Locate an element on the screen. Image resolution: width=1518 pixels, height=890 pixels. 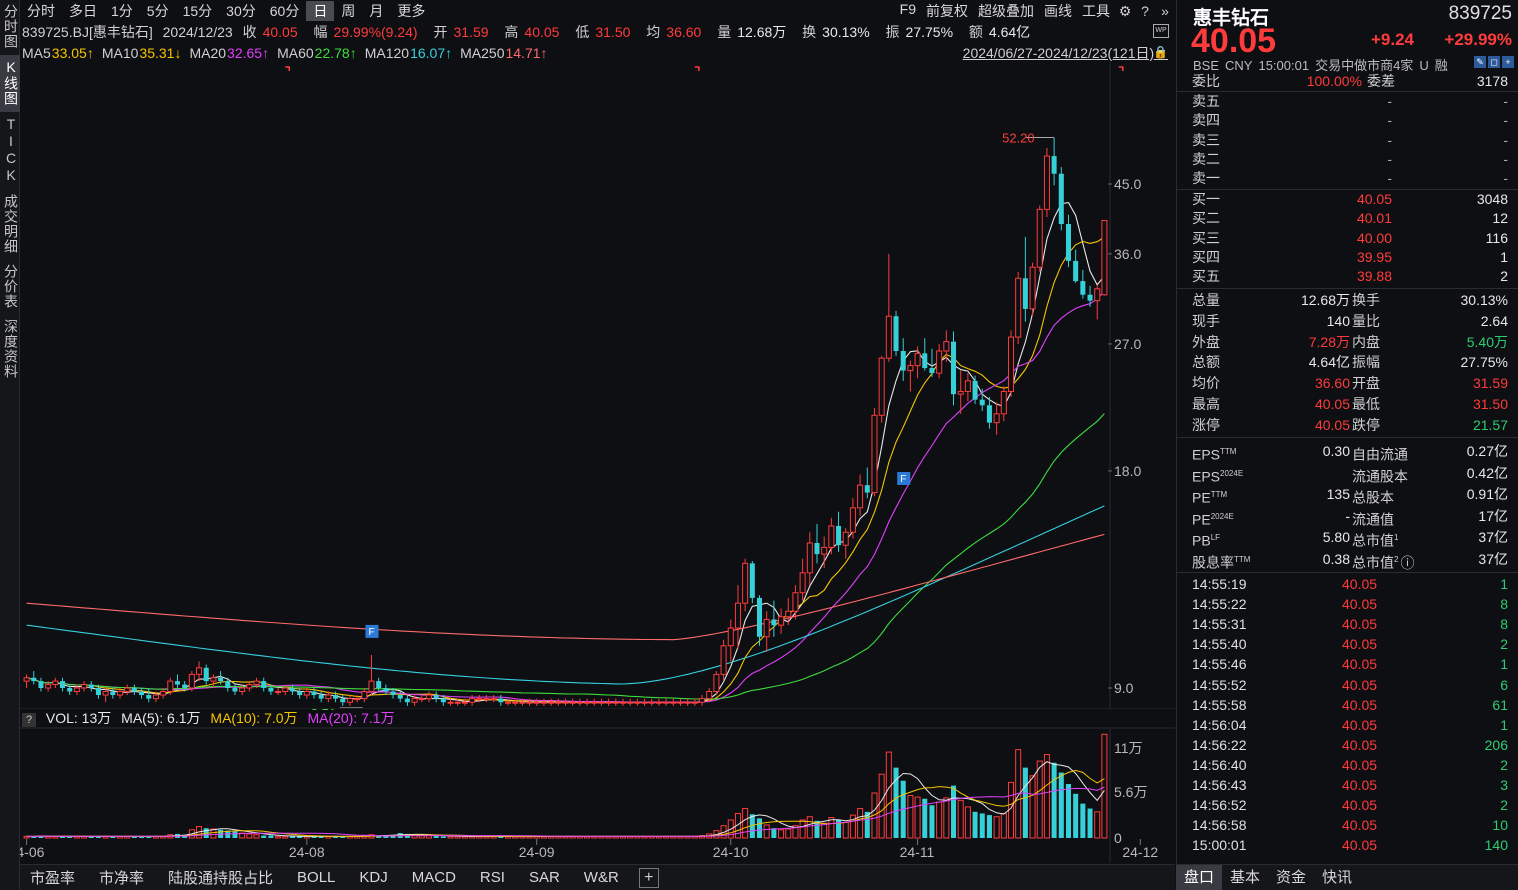
stock-tool-icon: ◻ is located at coordinates (1494, 62).